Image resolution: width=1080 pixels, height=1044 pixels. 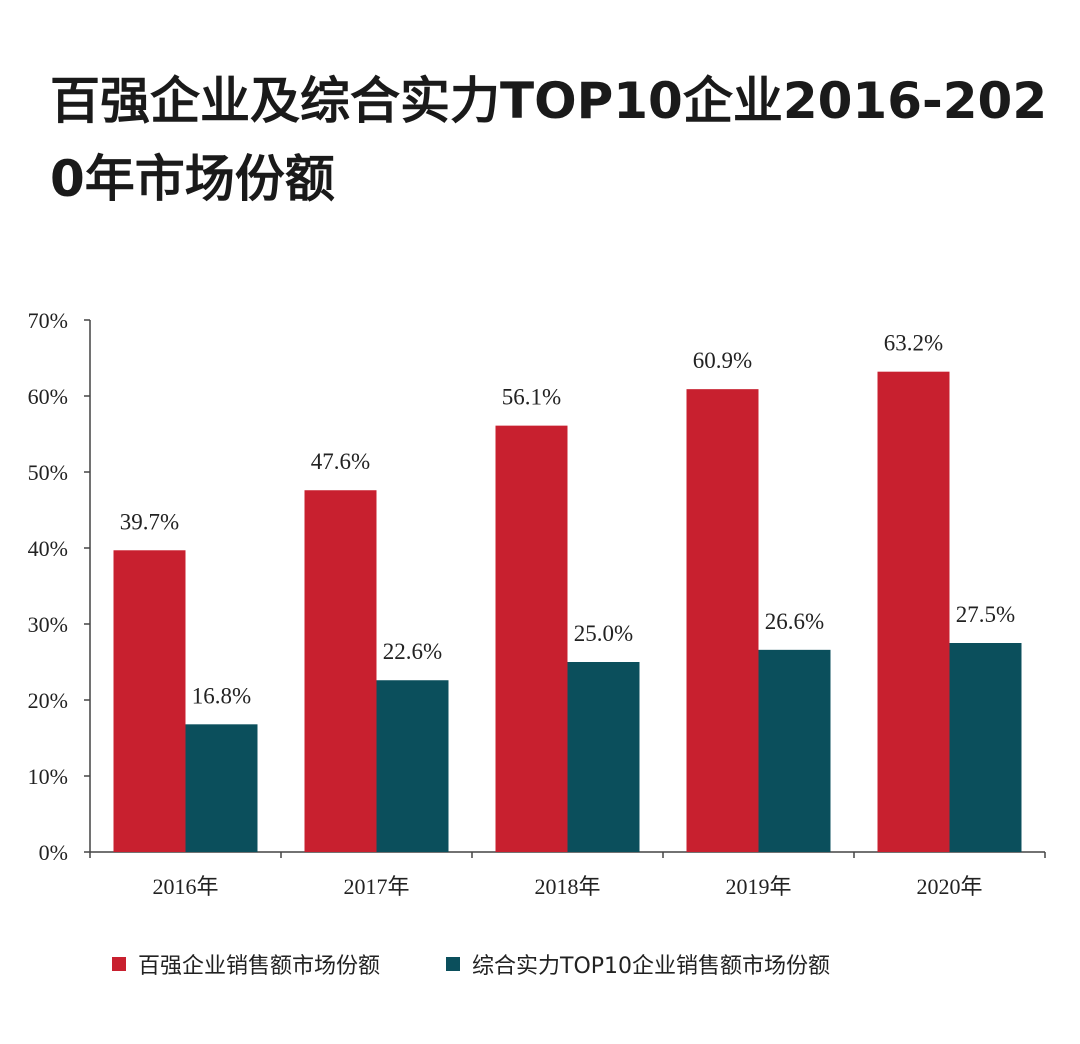 What do you see at coordinates (453, 964) in the screenshot?
I see `legend-swatch-top10` at bounding box center [453, 964].